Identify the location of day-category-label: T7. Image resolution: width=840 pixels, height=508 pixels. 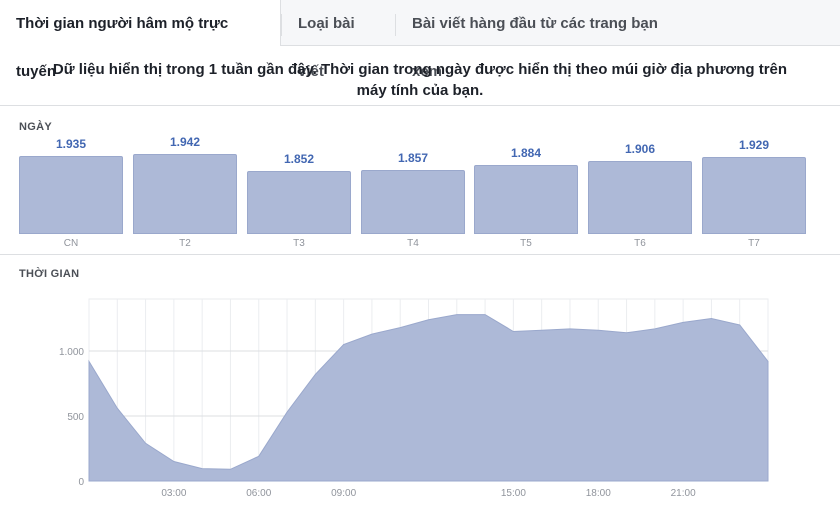
(754, 243).